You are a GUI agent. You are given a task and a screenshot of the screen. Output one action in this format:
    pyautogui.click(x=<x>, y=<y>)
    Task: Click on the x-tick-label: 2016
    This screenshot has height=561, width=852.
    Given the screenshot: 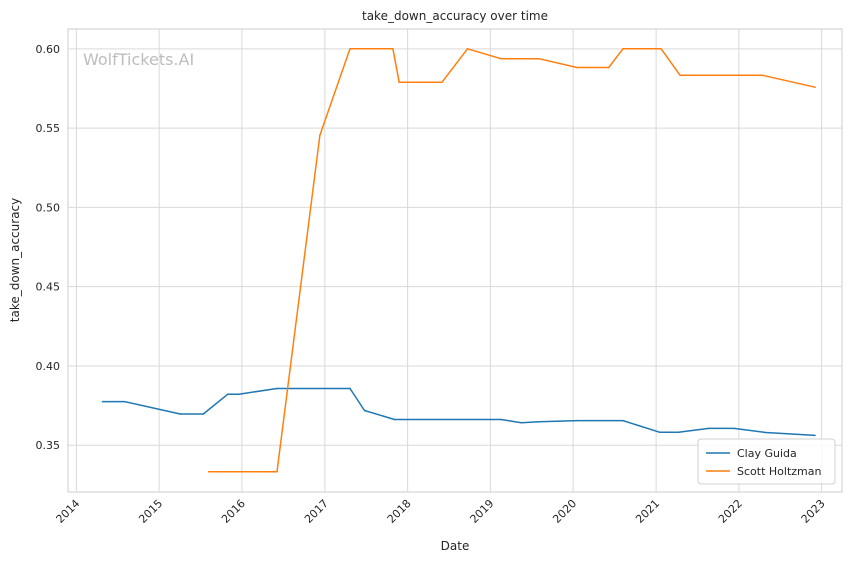 What is the action you would take?
    pyautogui.click(x=233, y=511)
    